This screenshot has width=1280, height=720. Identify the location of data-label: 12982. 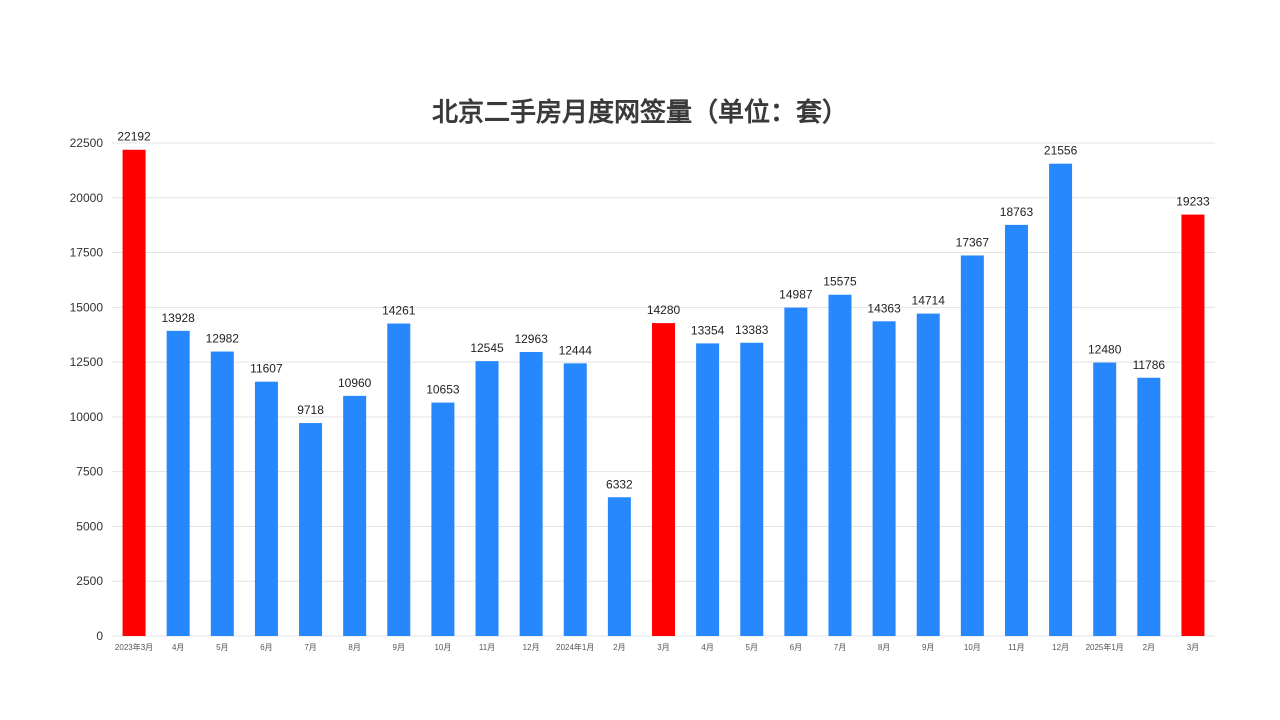
(223, 339).